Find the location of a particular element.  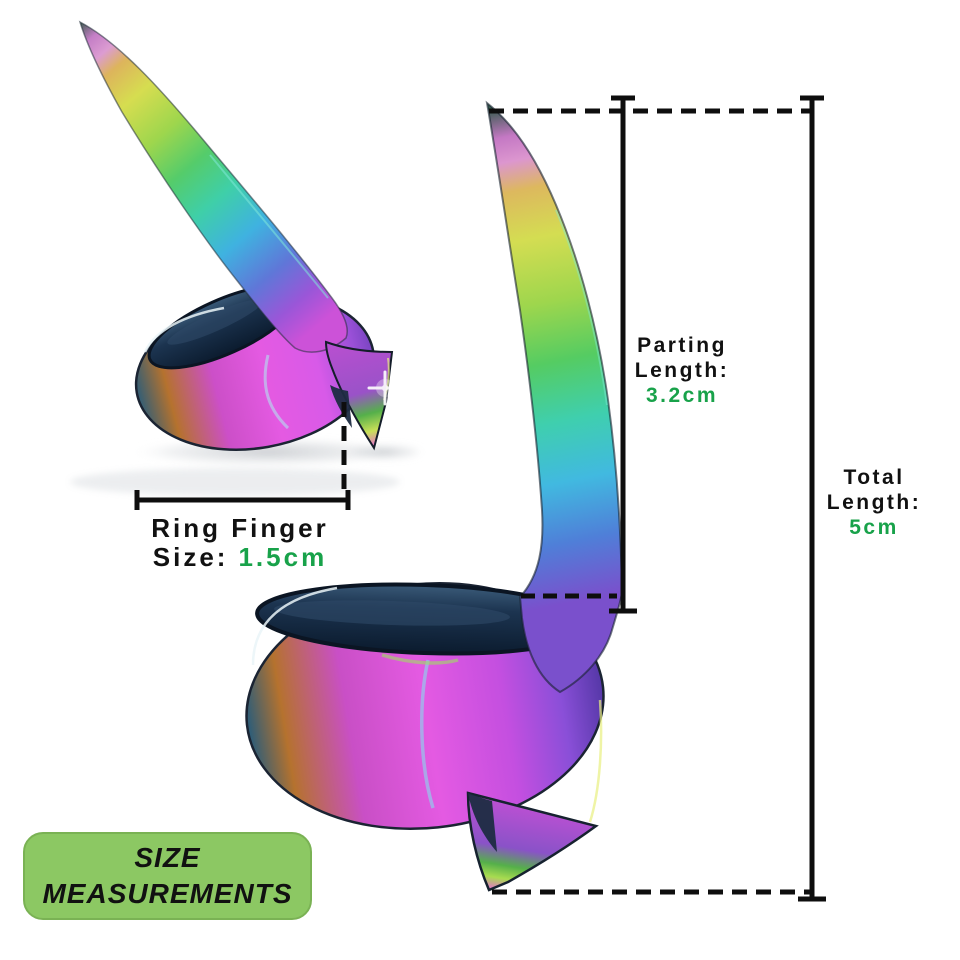

right-horn is located at coordinates (554, 397).